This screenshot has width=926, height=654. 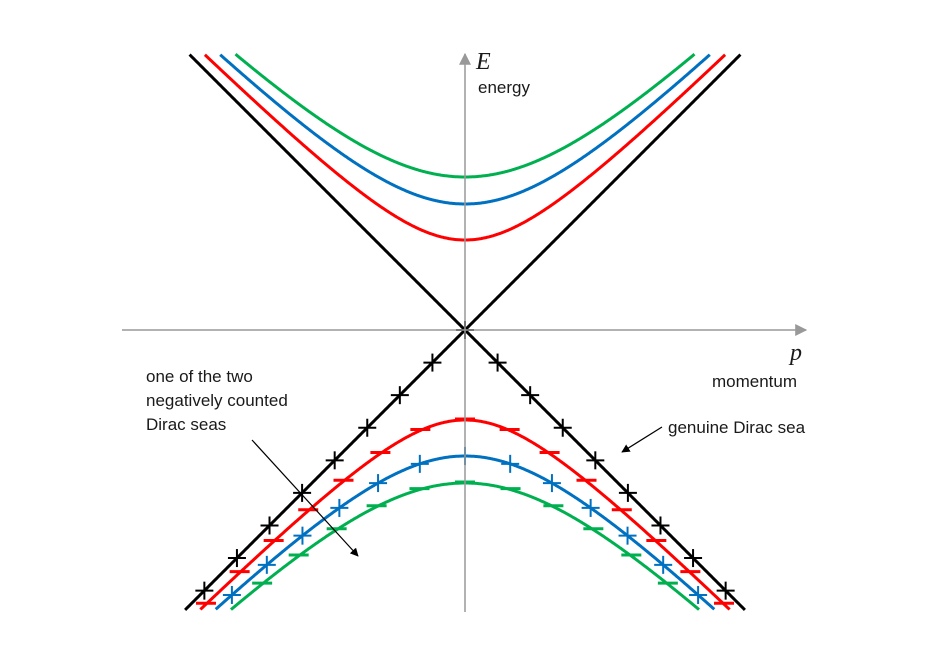 I want to click on energy-label: energy, so click(x=504, y=87).